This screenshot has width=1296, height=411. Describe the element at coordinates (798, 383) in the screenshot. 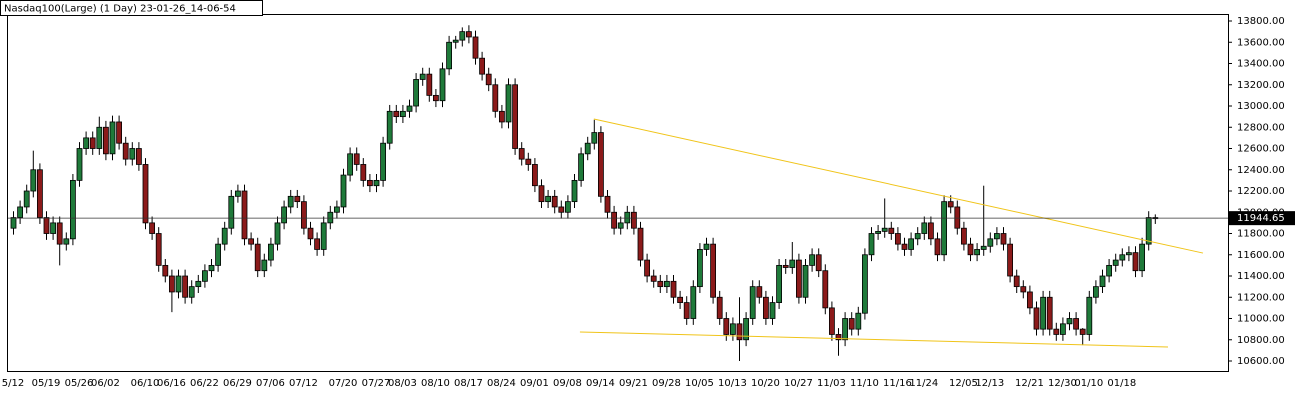

I see `x-tick-label: 10/27` at that location.